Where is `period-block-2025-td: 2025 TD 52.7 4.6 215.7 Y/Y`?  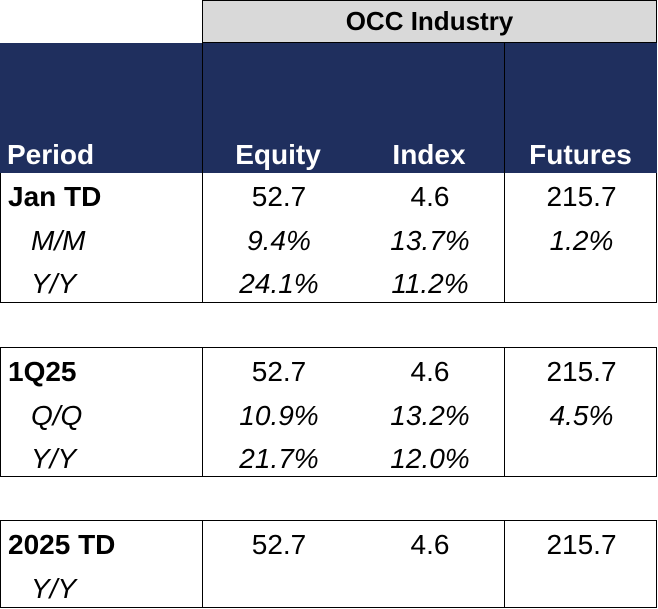
period-block-2025-td: 2025 TD 52.7 4.6 215.7 Y/Y is located at coordinates (328, 564).